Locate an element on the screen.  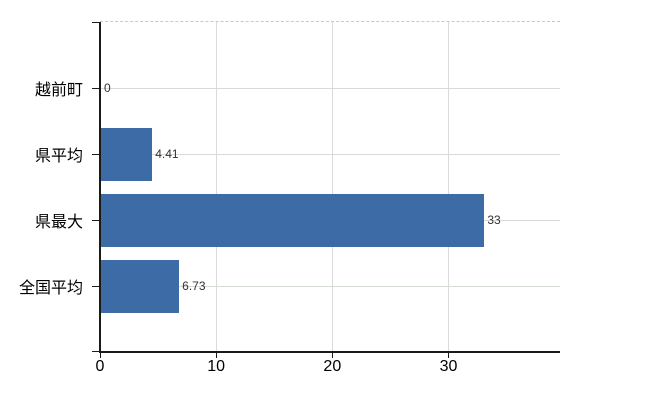
y-axis is located at coordinates (100, 187).